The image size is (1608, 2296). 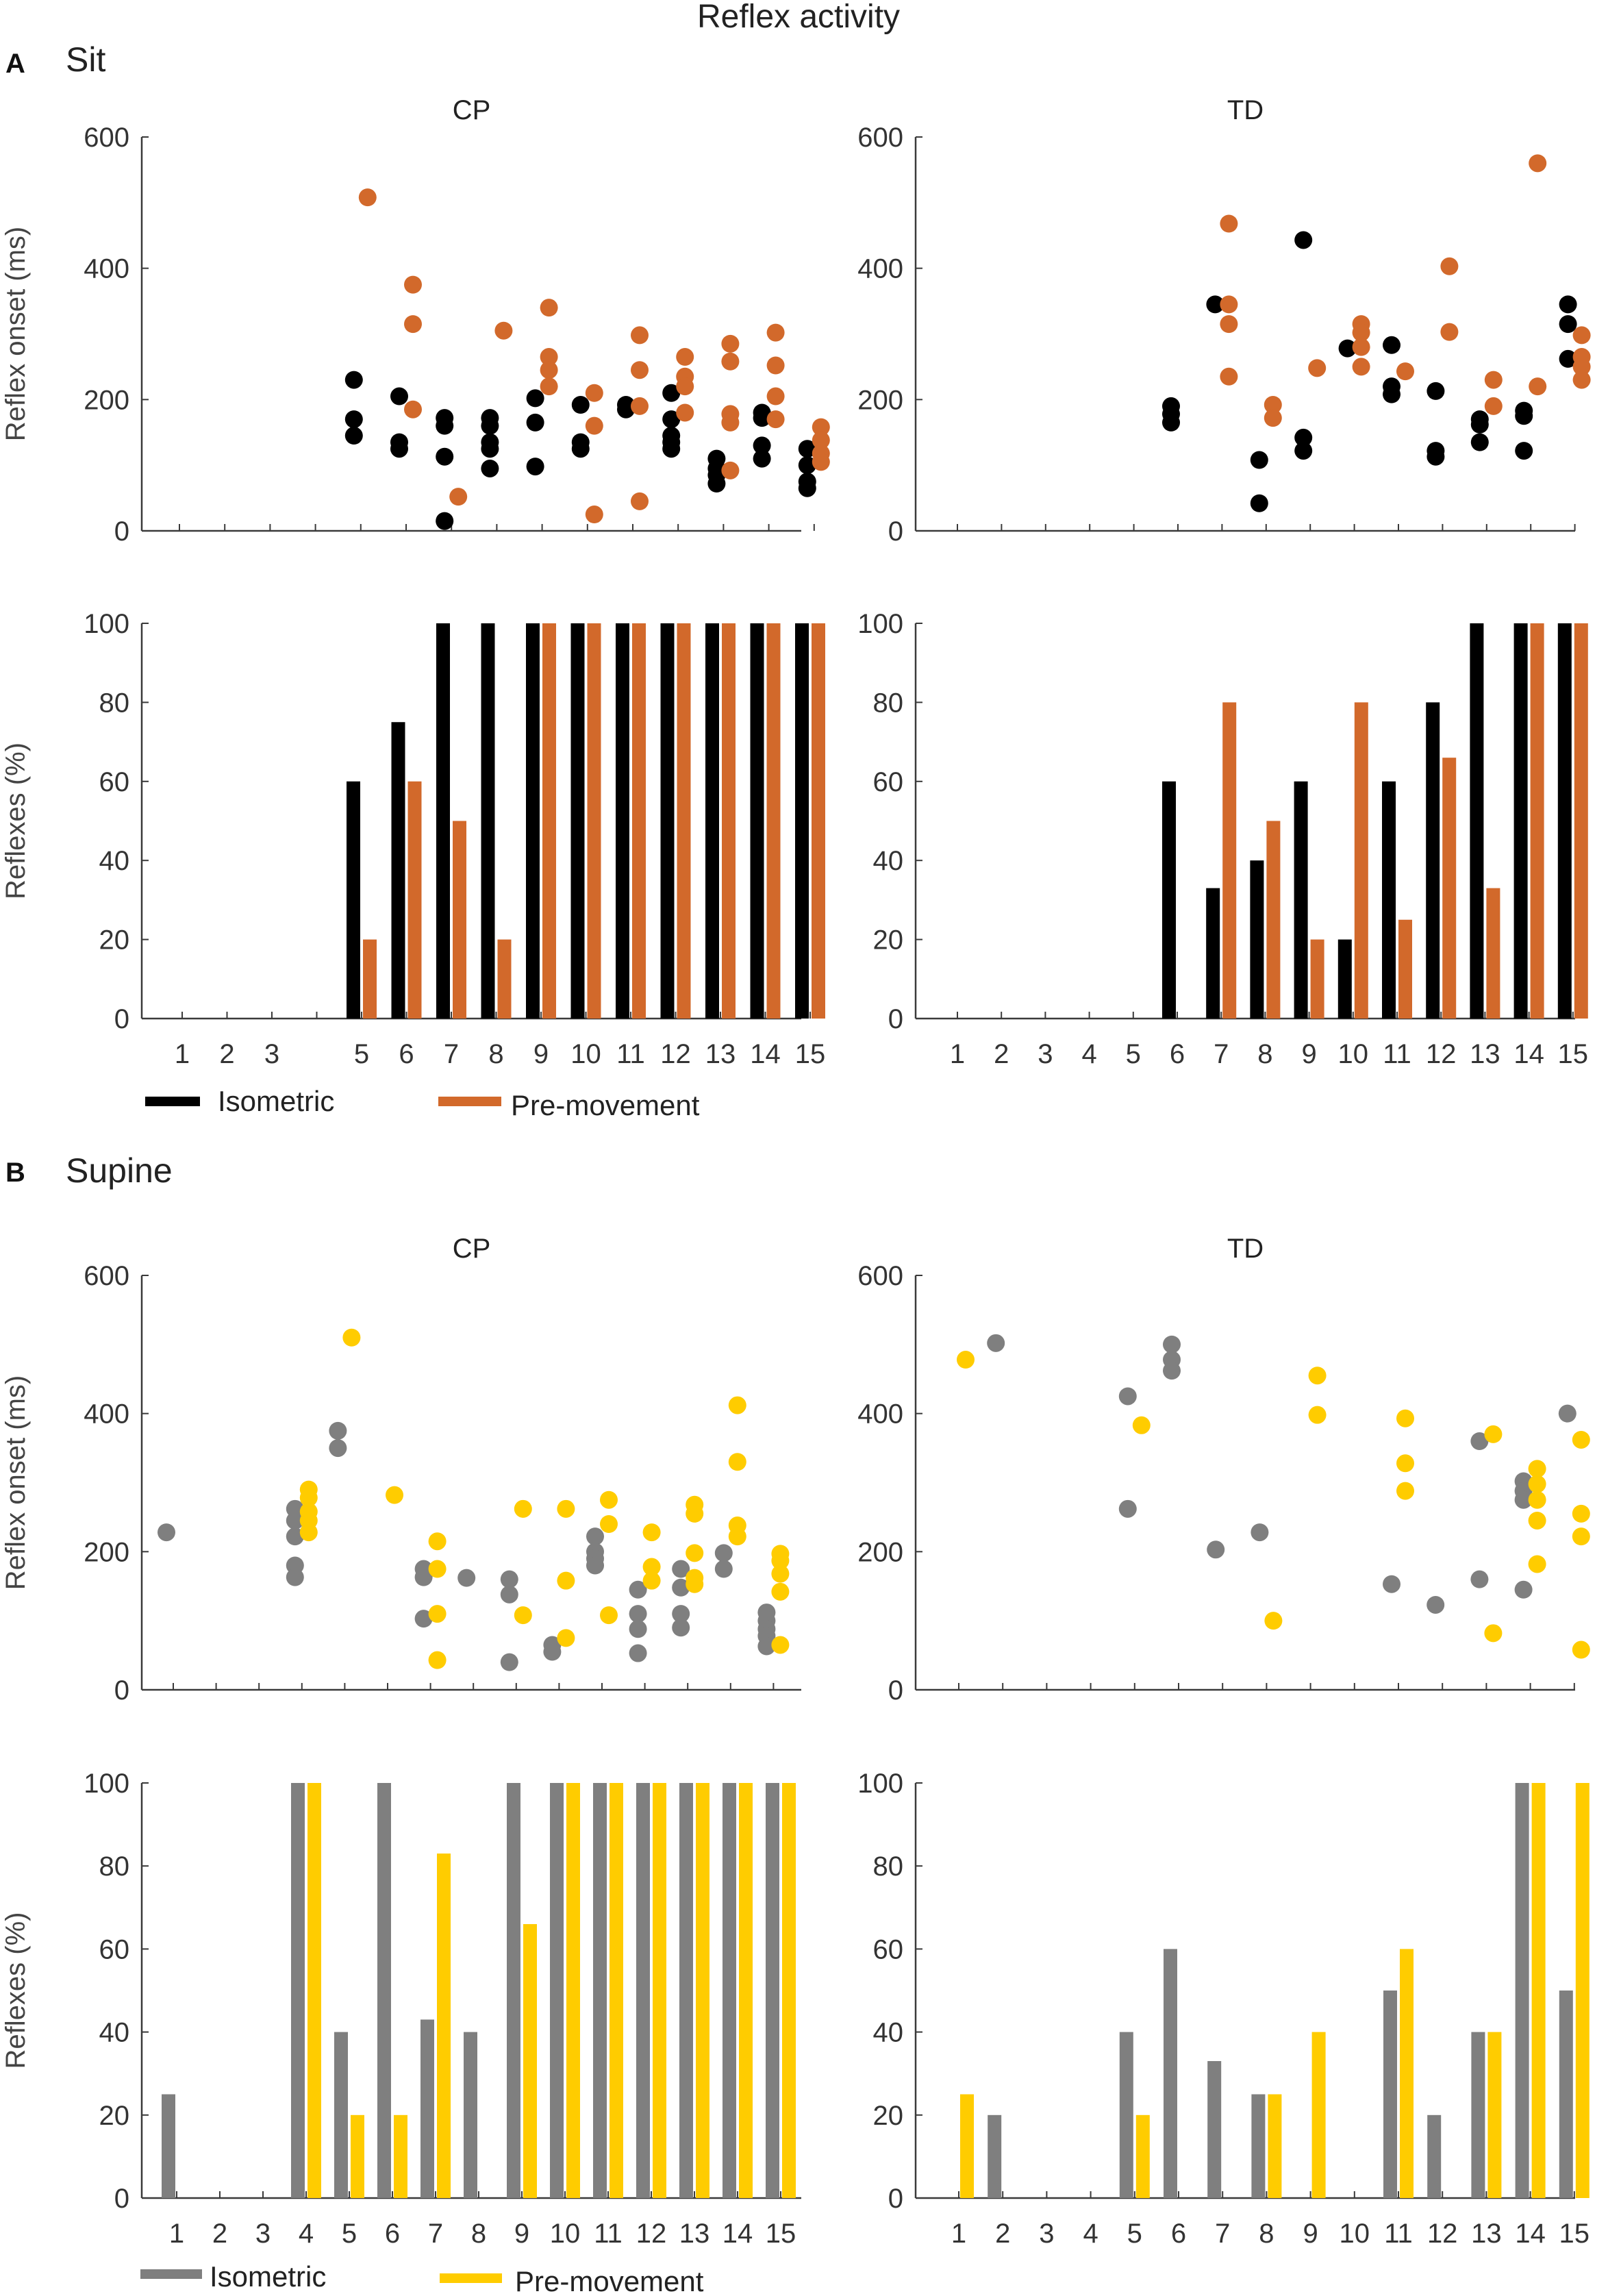 What do you see at coordinates (1245, 110) in the screenshot?
I see `panel-title: TD` at bounding box center [1245, 110].